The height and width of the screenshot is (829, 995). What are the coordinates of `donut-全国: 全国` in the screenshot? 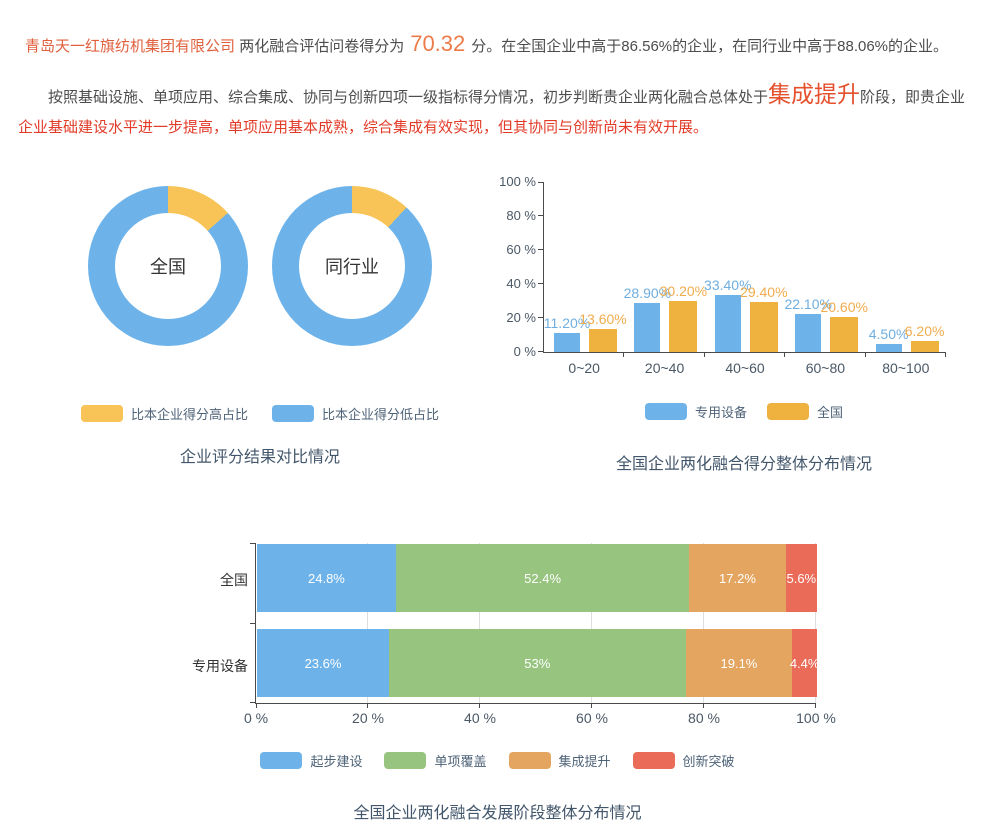 It's located at (168, 266).